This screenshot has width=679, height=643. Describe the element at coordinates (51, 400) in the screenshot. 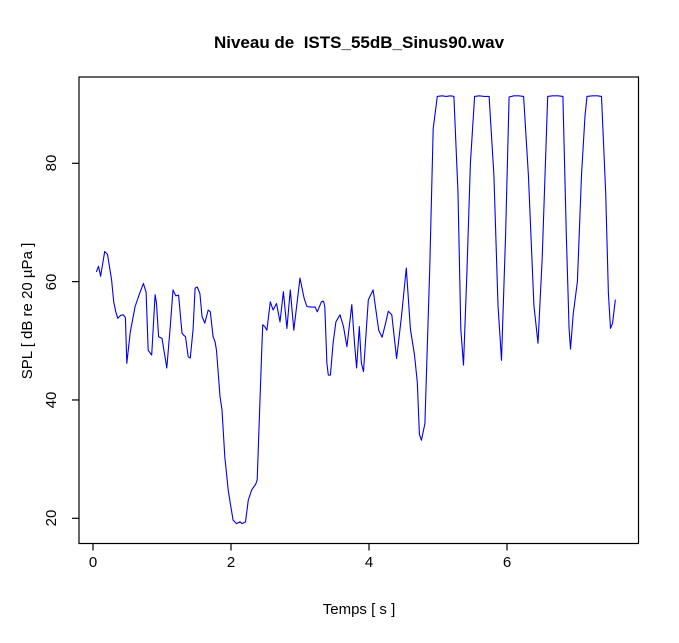

I see `y-tick-label: 40` at that location.